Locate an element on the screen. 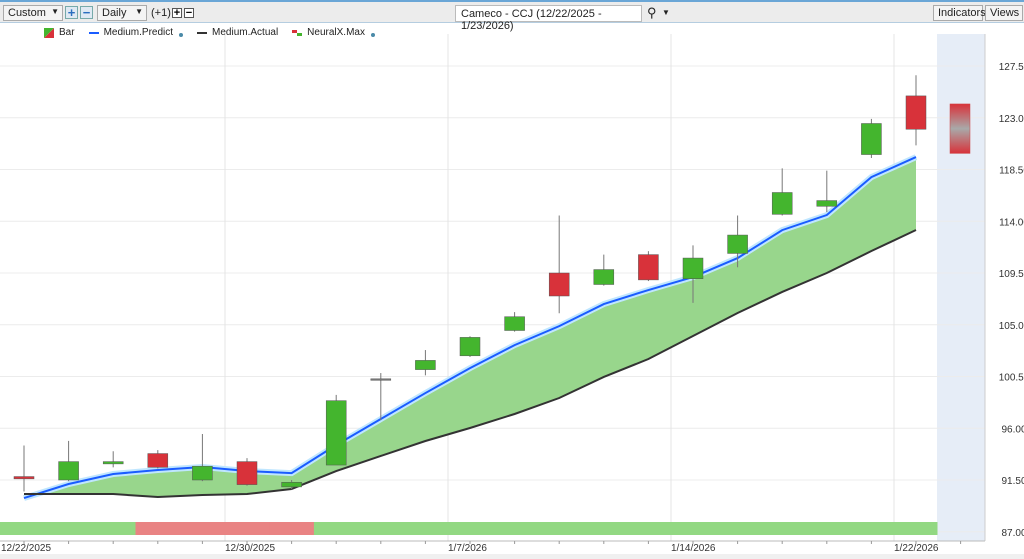 This screenshot has height=559, width=1024. offset-increase-button: + is located at coordinates (177, 13).